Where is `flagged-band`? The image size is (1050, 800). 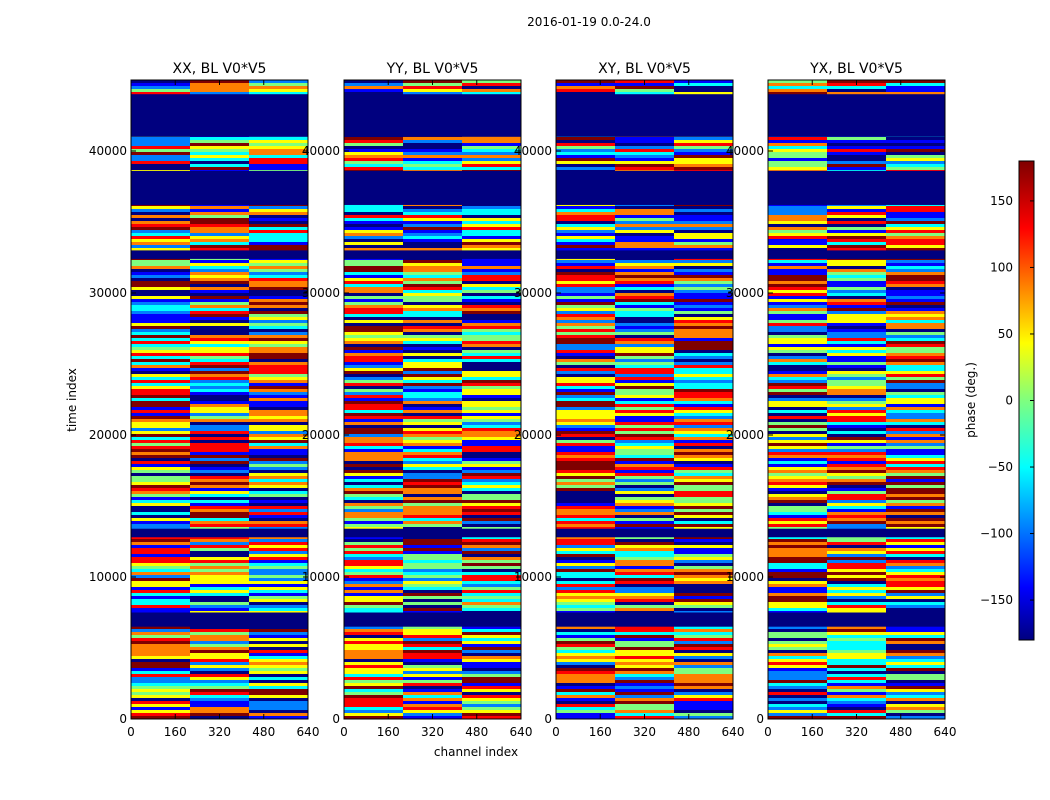 flagged-band is located at coordinates (644, 254).